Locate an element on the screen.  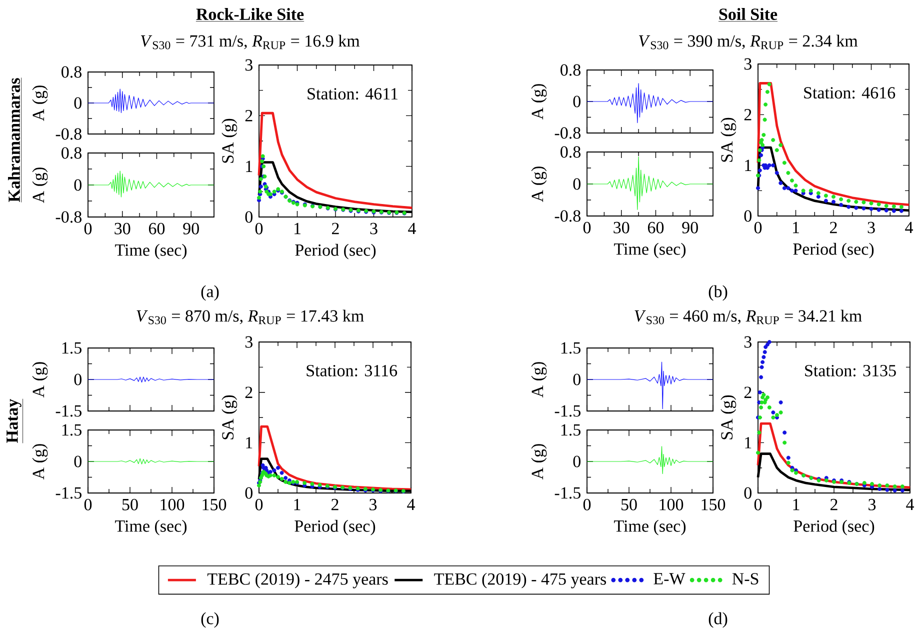
text: Soil Site is located at coordinates (748, 14).